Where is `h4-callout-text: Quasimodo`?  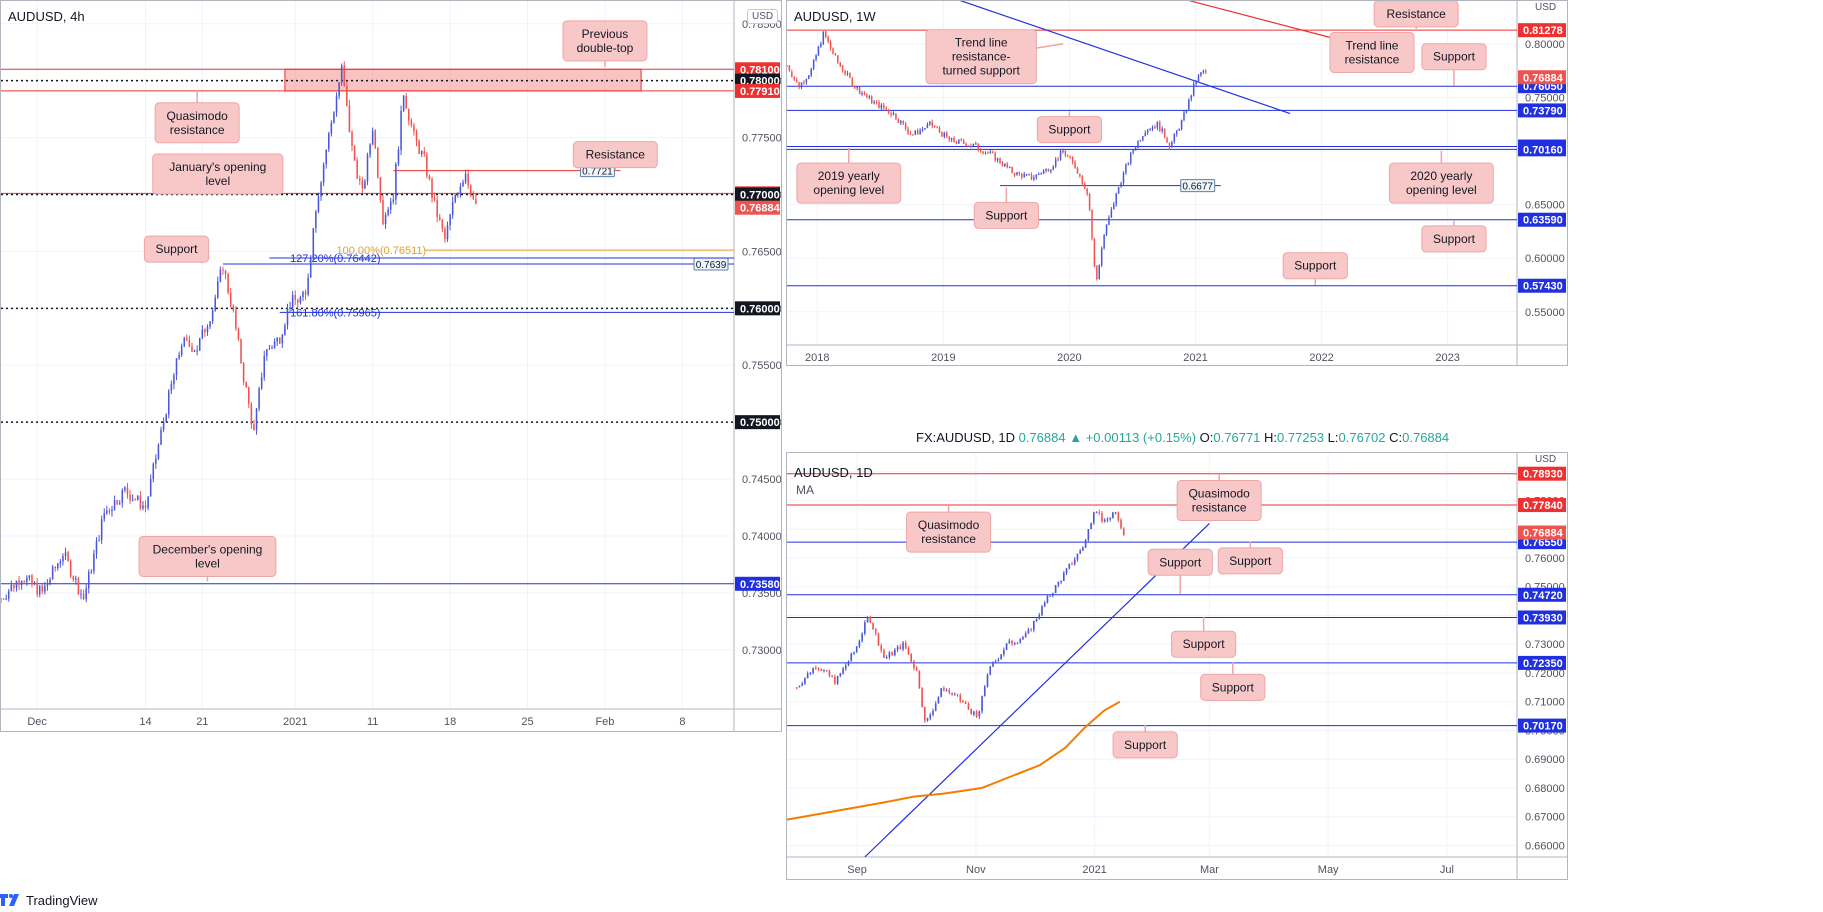 h4-callout-text: Quasimodo is located at coordinates (197, 116).